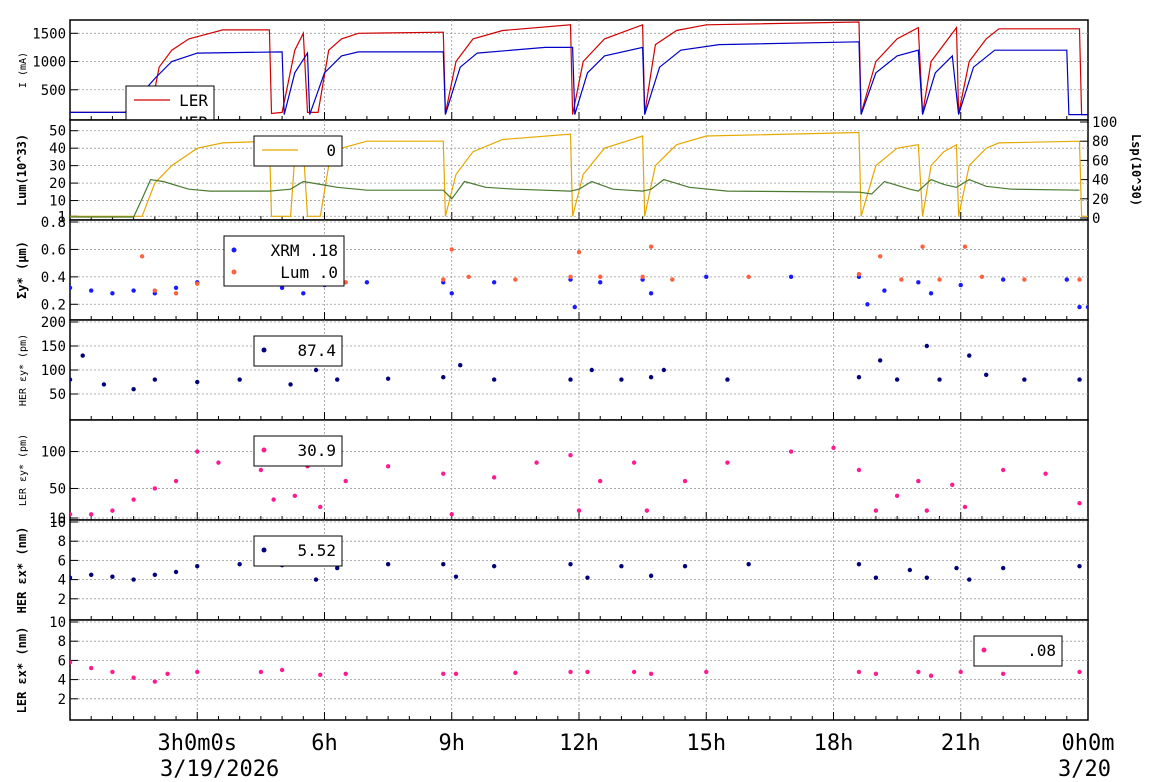 This screenshot has height=782, width=1160. I want to click on y-axis-label: I (mA), so click(23, 70).